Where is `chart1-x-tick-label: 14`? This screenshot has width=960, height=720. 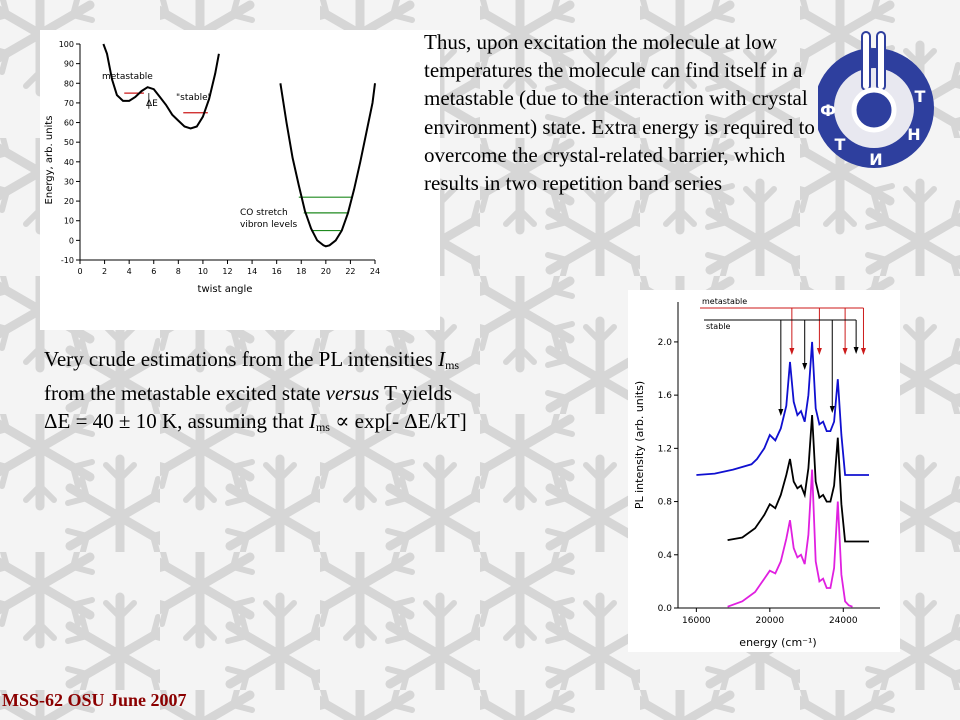 chart1-x-tick-label: 14 is located at coordinates (252, 271).